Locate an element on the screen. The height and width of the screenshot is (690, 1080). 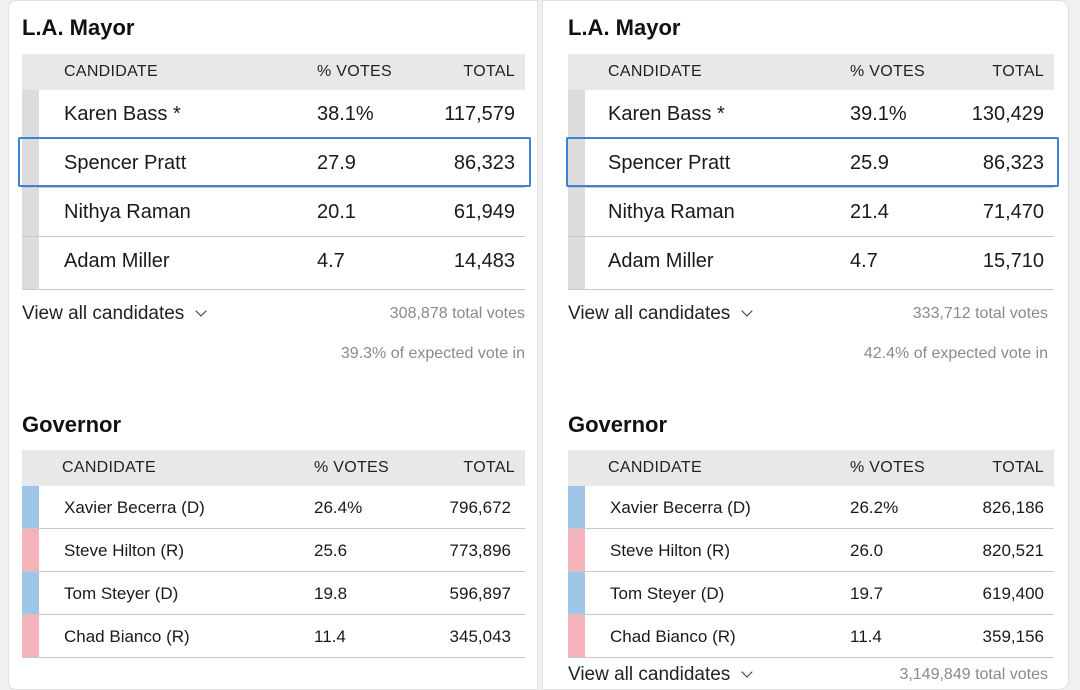
total-votes: 333,712 total votes is located at coordinates (980, 313).